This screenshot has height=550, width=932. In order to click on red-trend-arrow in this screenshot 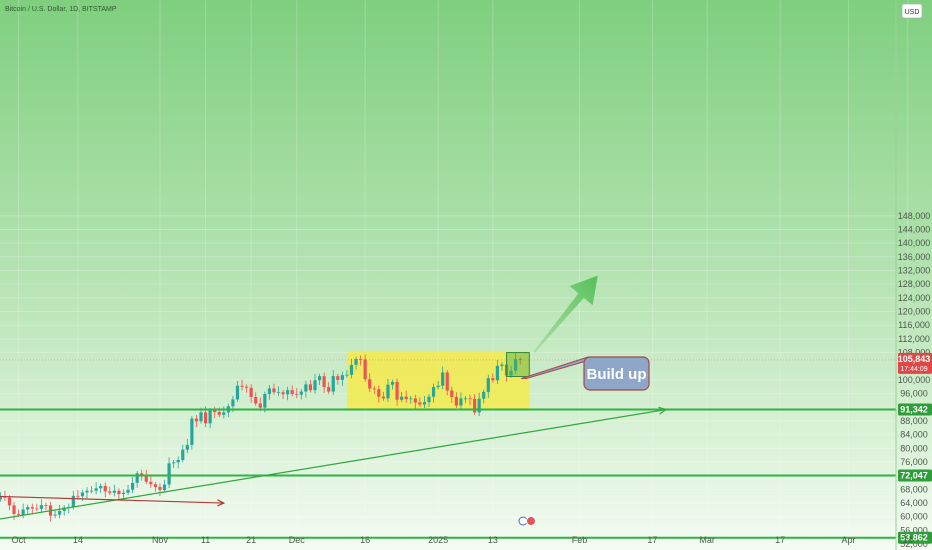, I will do `click(112, 499)`.